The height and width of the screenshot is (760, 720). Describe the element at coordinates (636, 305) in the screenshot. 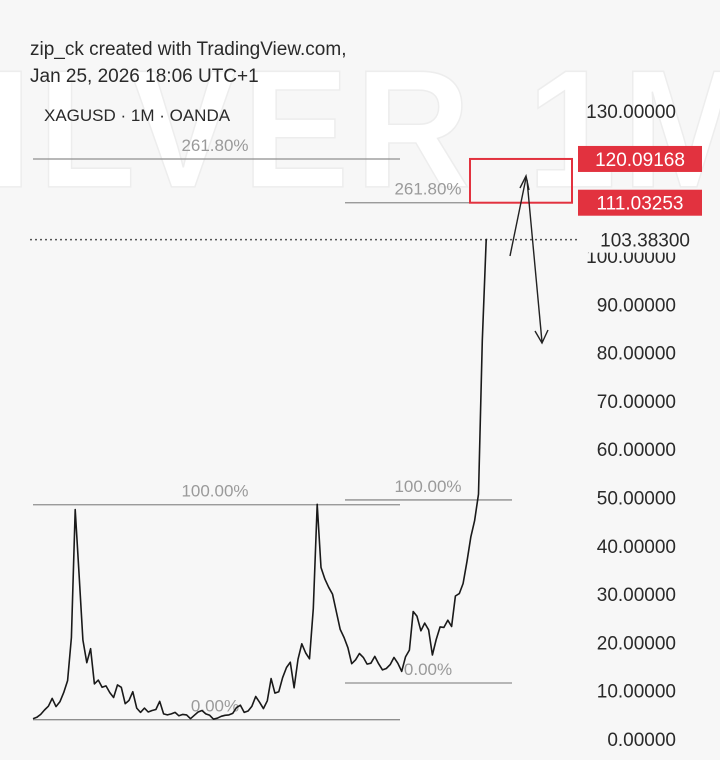

I see `y-axis-tick-label: 90.00000` at that location.